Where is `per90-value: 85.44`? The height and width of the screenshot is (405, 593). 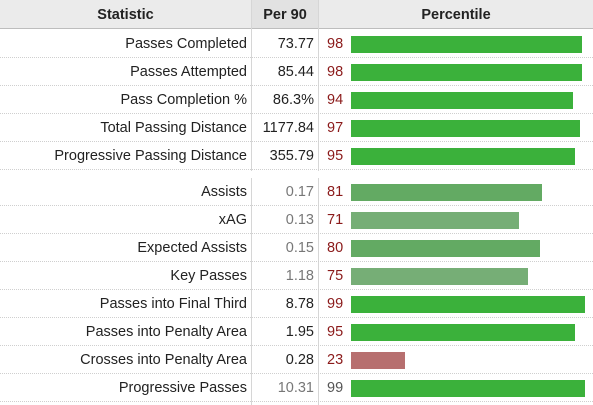 per90-value: 85.44 is located at coordinates (295, 72).